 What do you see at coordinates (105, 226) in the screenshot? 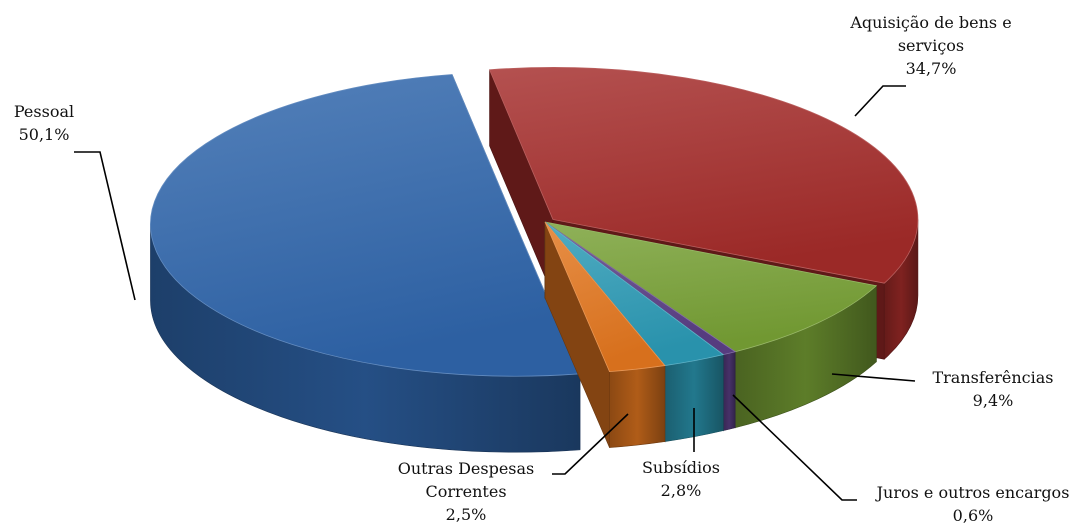
I see `leader-line-pessoal` at bounding box center [105, 226].